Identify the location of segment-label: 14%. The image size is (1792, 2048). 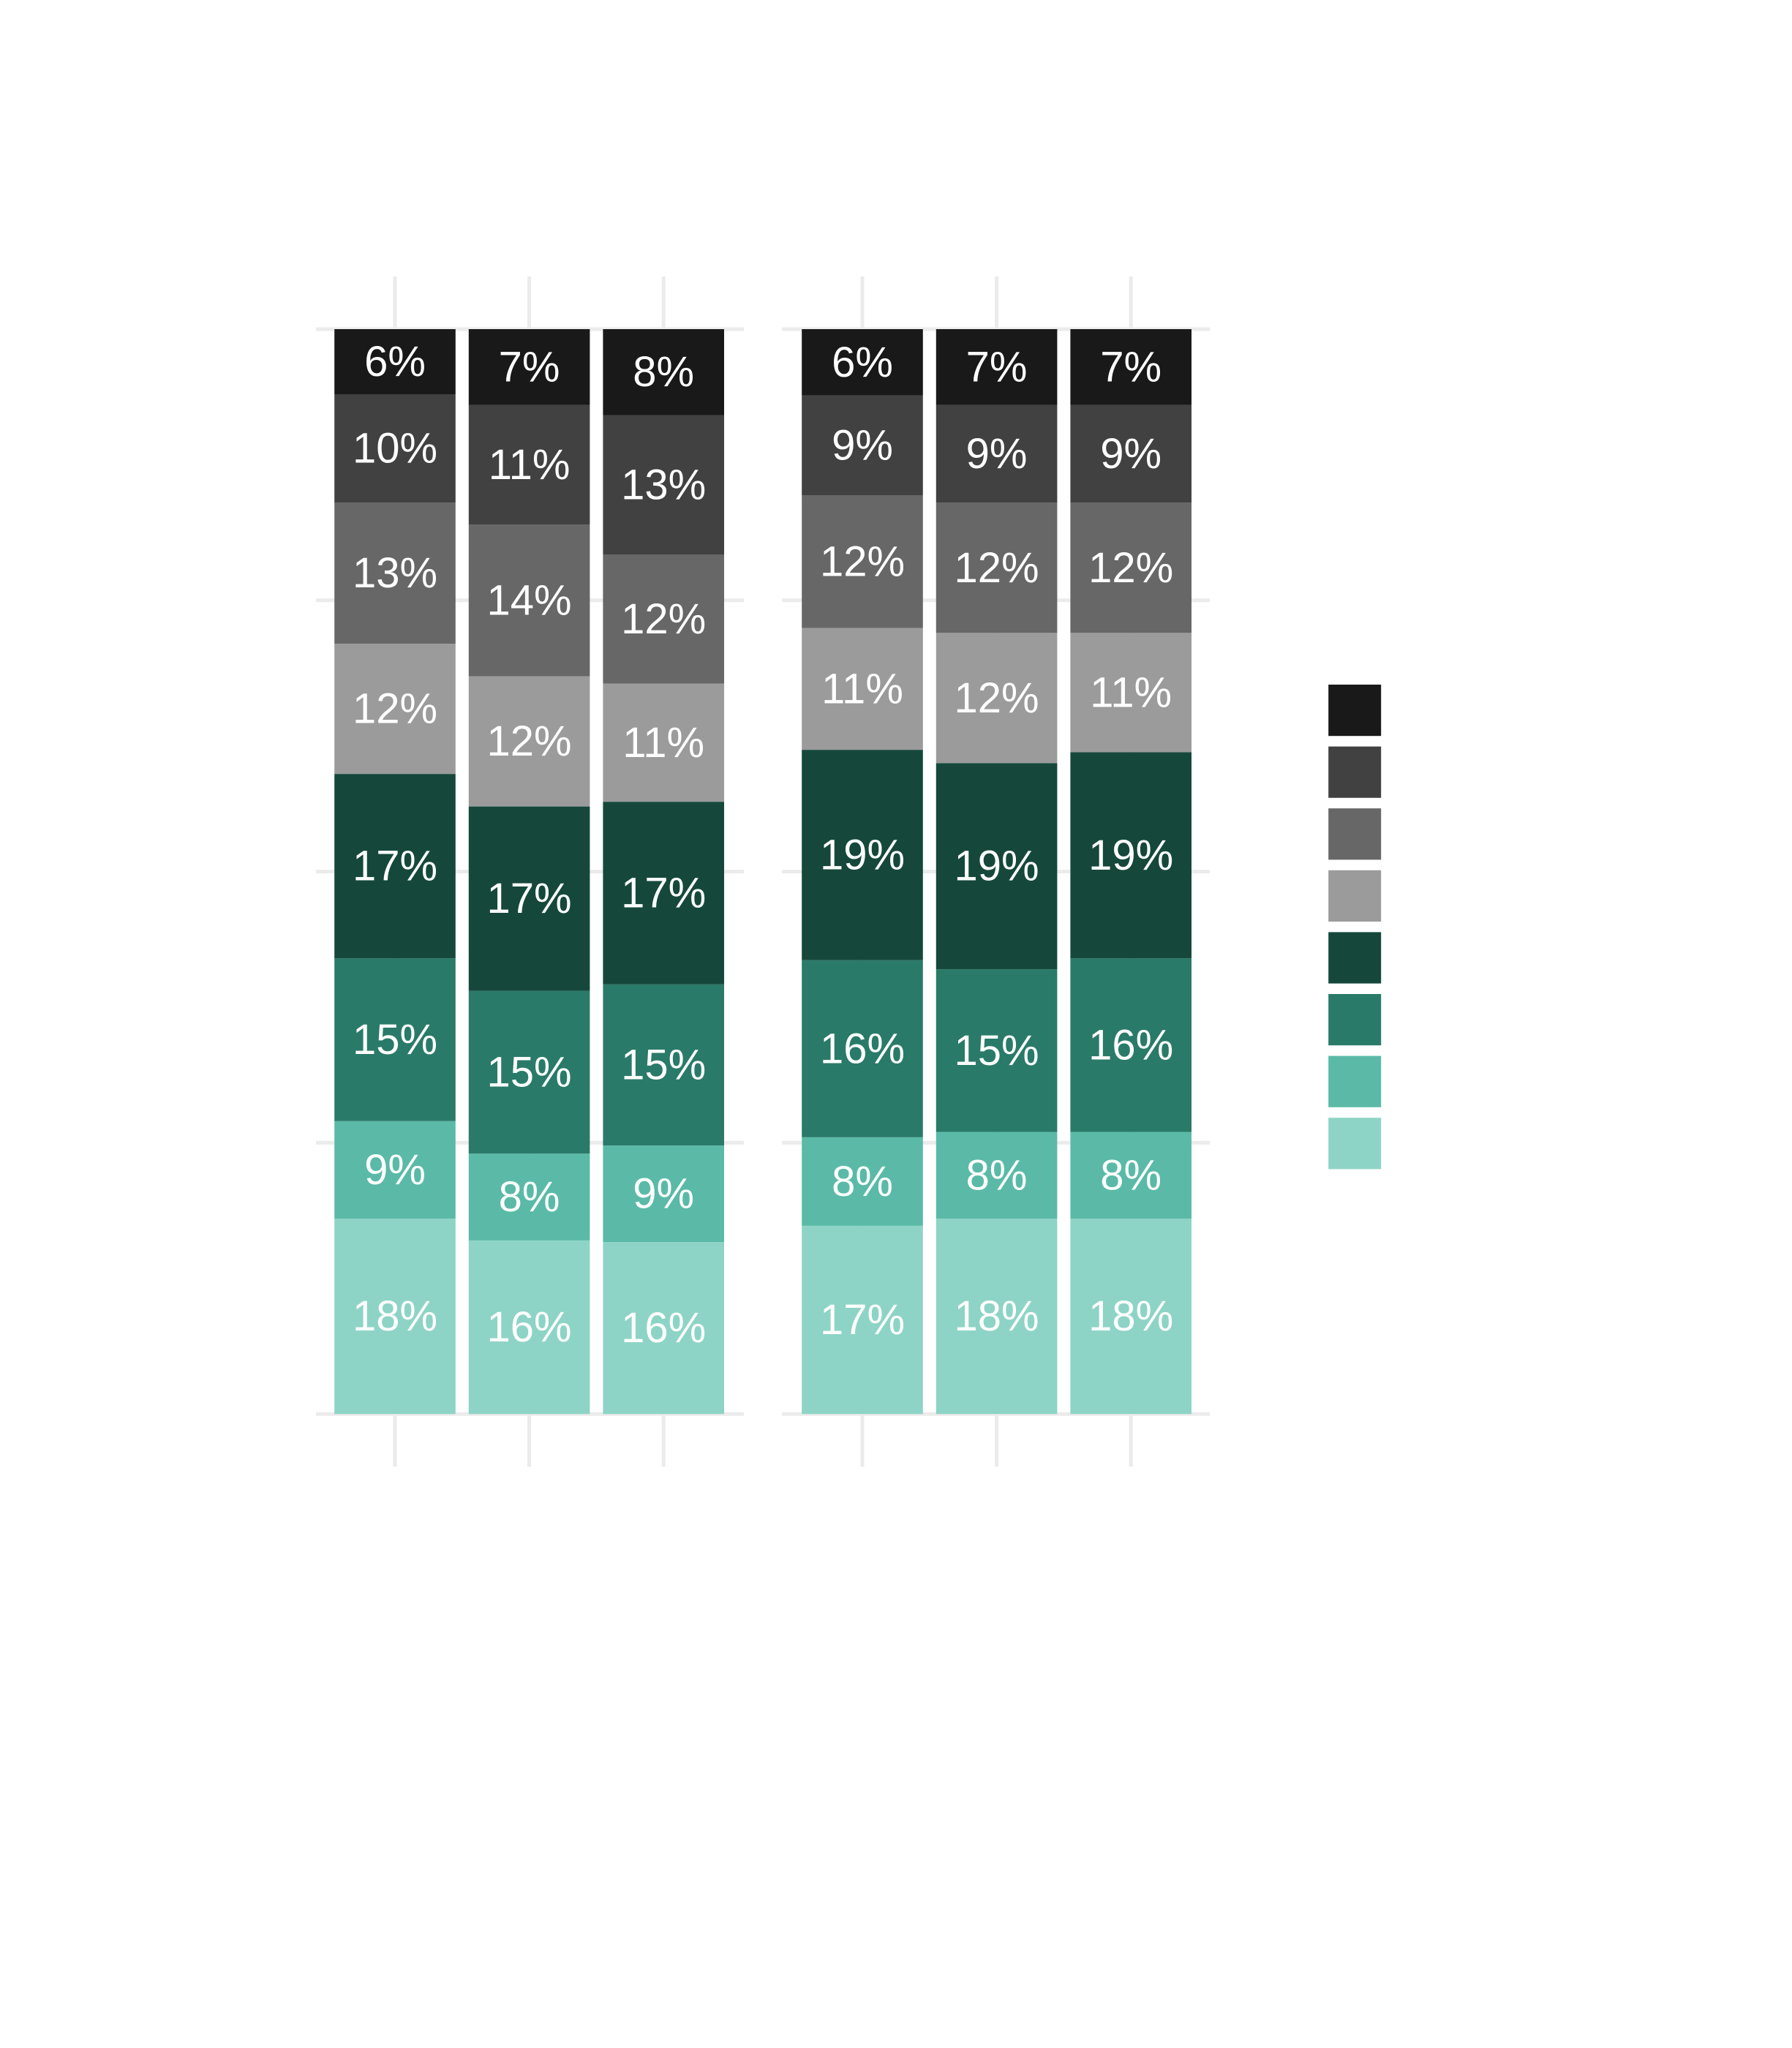
(529, 600).